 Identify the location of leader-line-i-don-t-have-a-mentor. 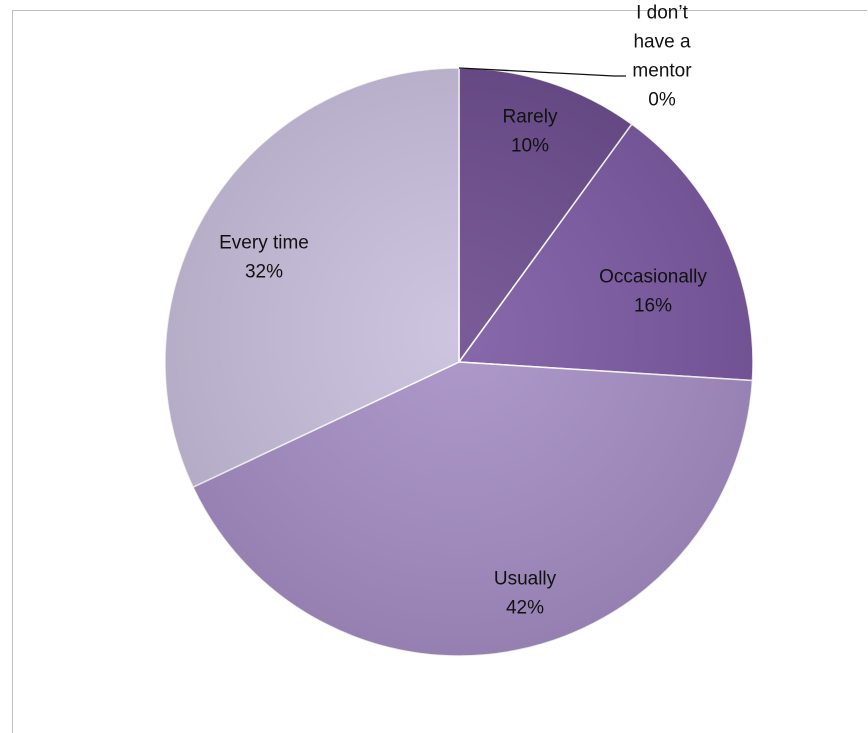
(542, 72).